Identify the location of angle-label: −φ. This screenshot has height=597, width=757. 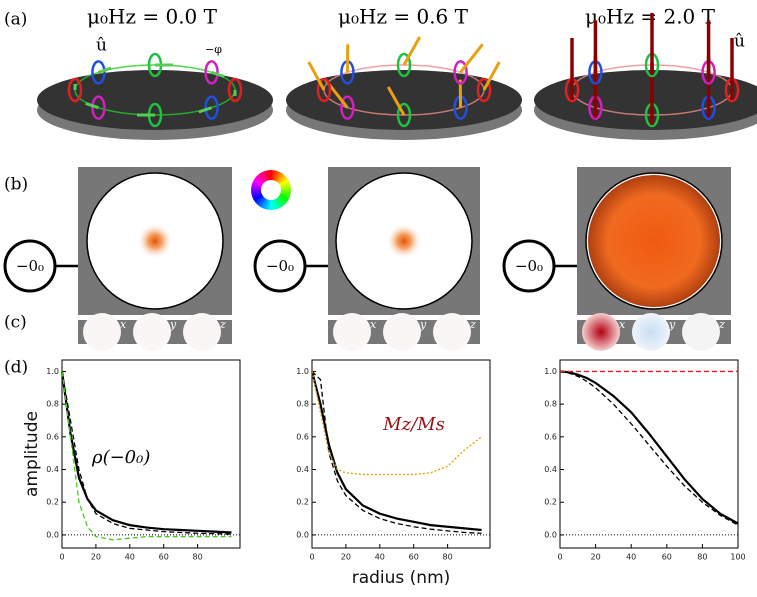
(213, 49).